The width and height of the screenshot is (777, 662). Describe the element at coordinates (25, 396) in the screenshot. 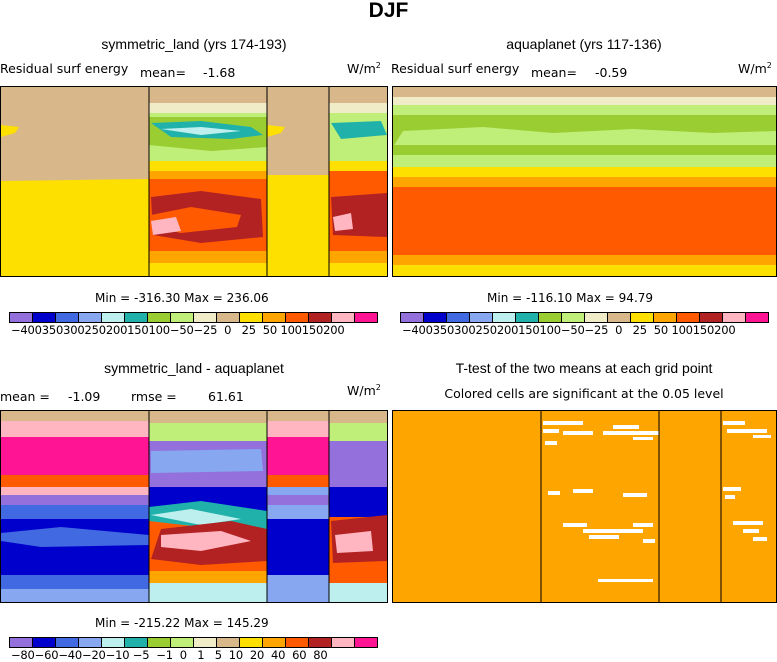

I see `mean-label: mean =` at that location.